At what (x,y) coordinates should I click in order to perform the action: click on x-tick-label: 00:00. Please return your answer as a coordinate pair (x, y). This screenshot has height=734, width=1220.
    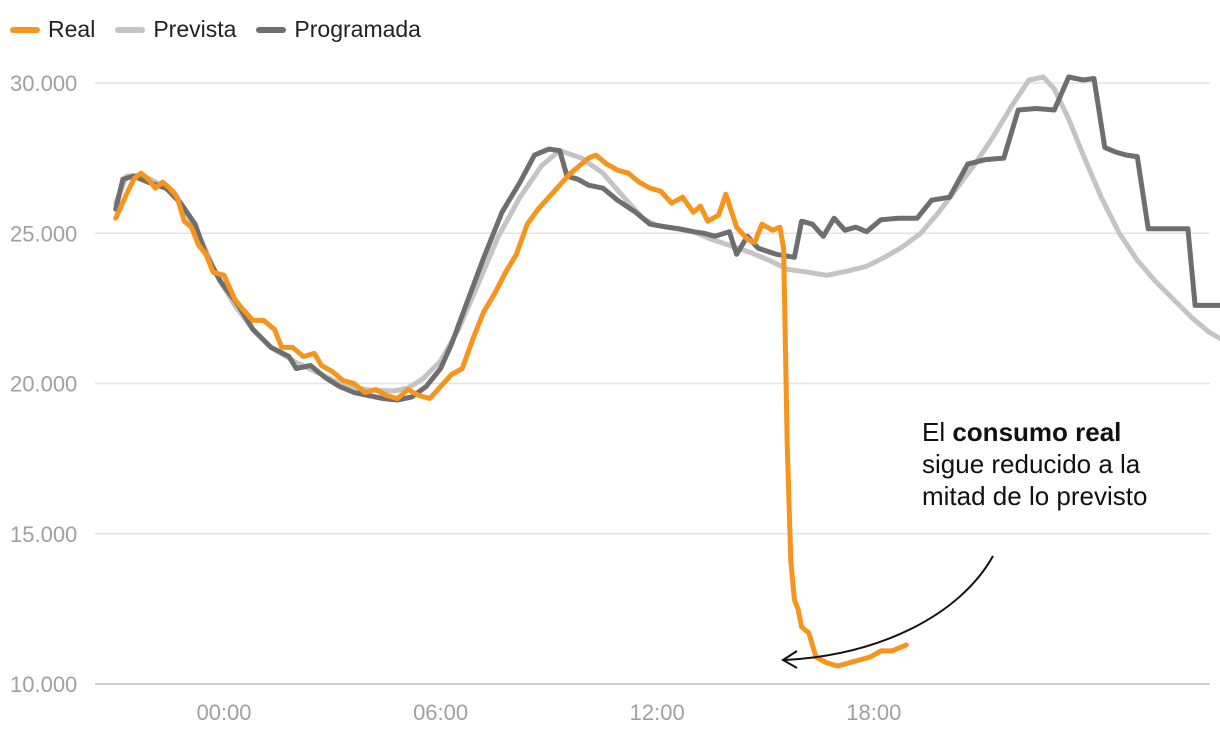
    Looking at the image, I should click on (223, 712).